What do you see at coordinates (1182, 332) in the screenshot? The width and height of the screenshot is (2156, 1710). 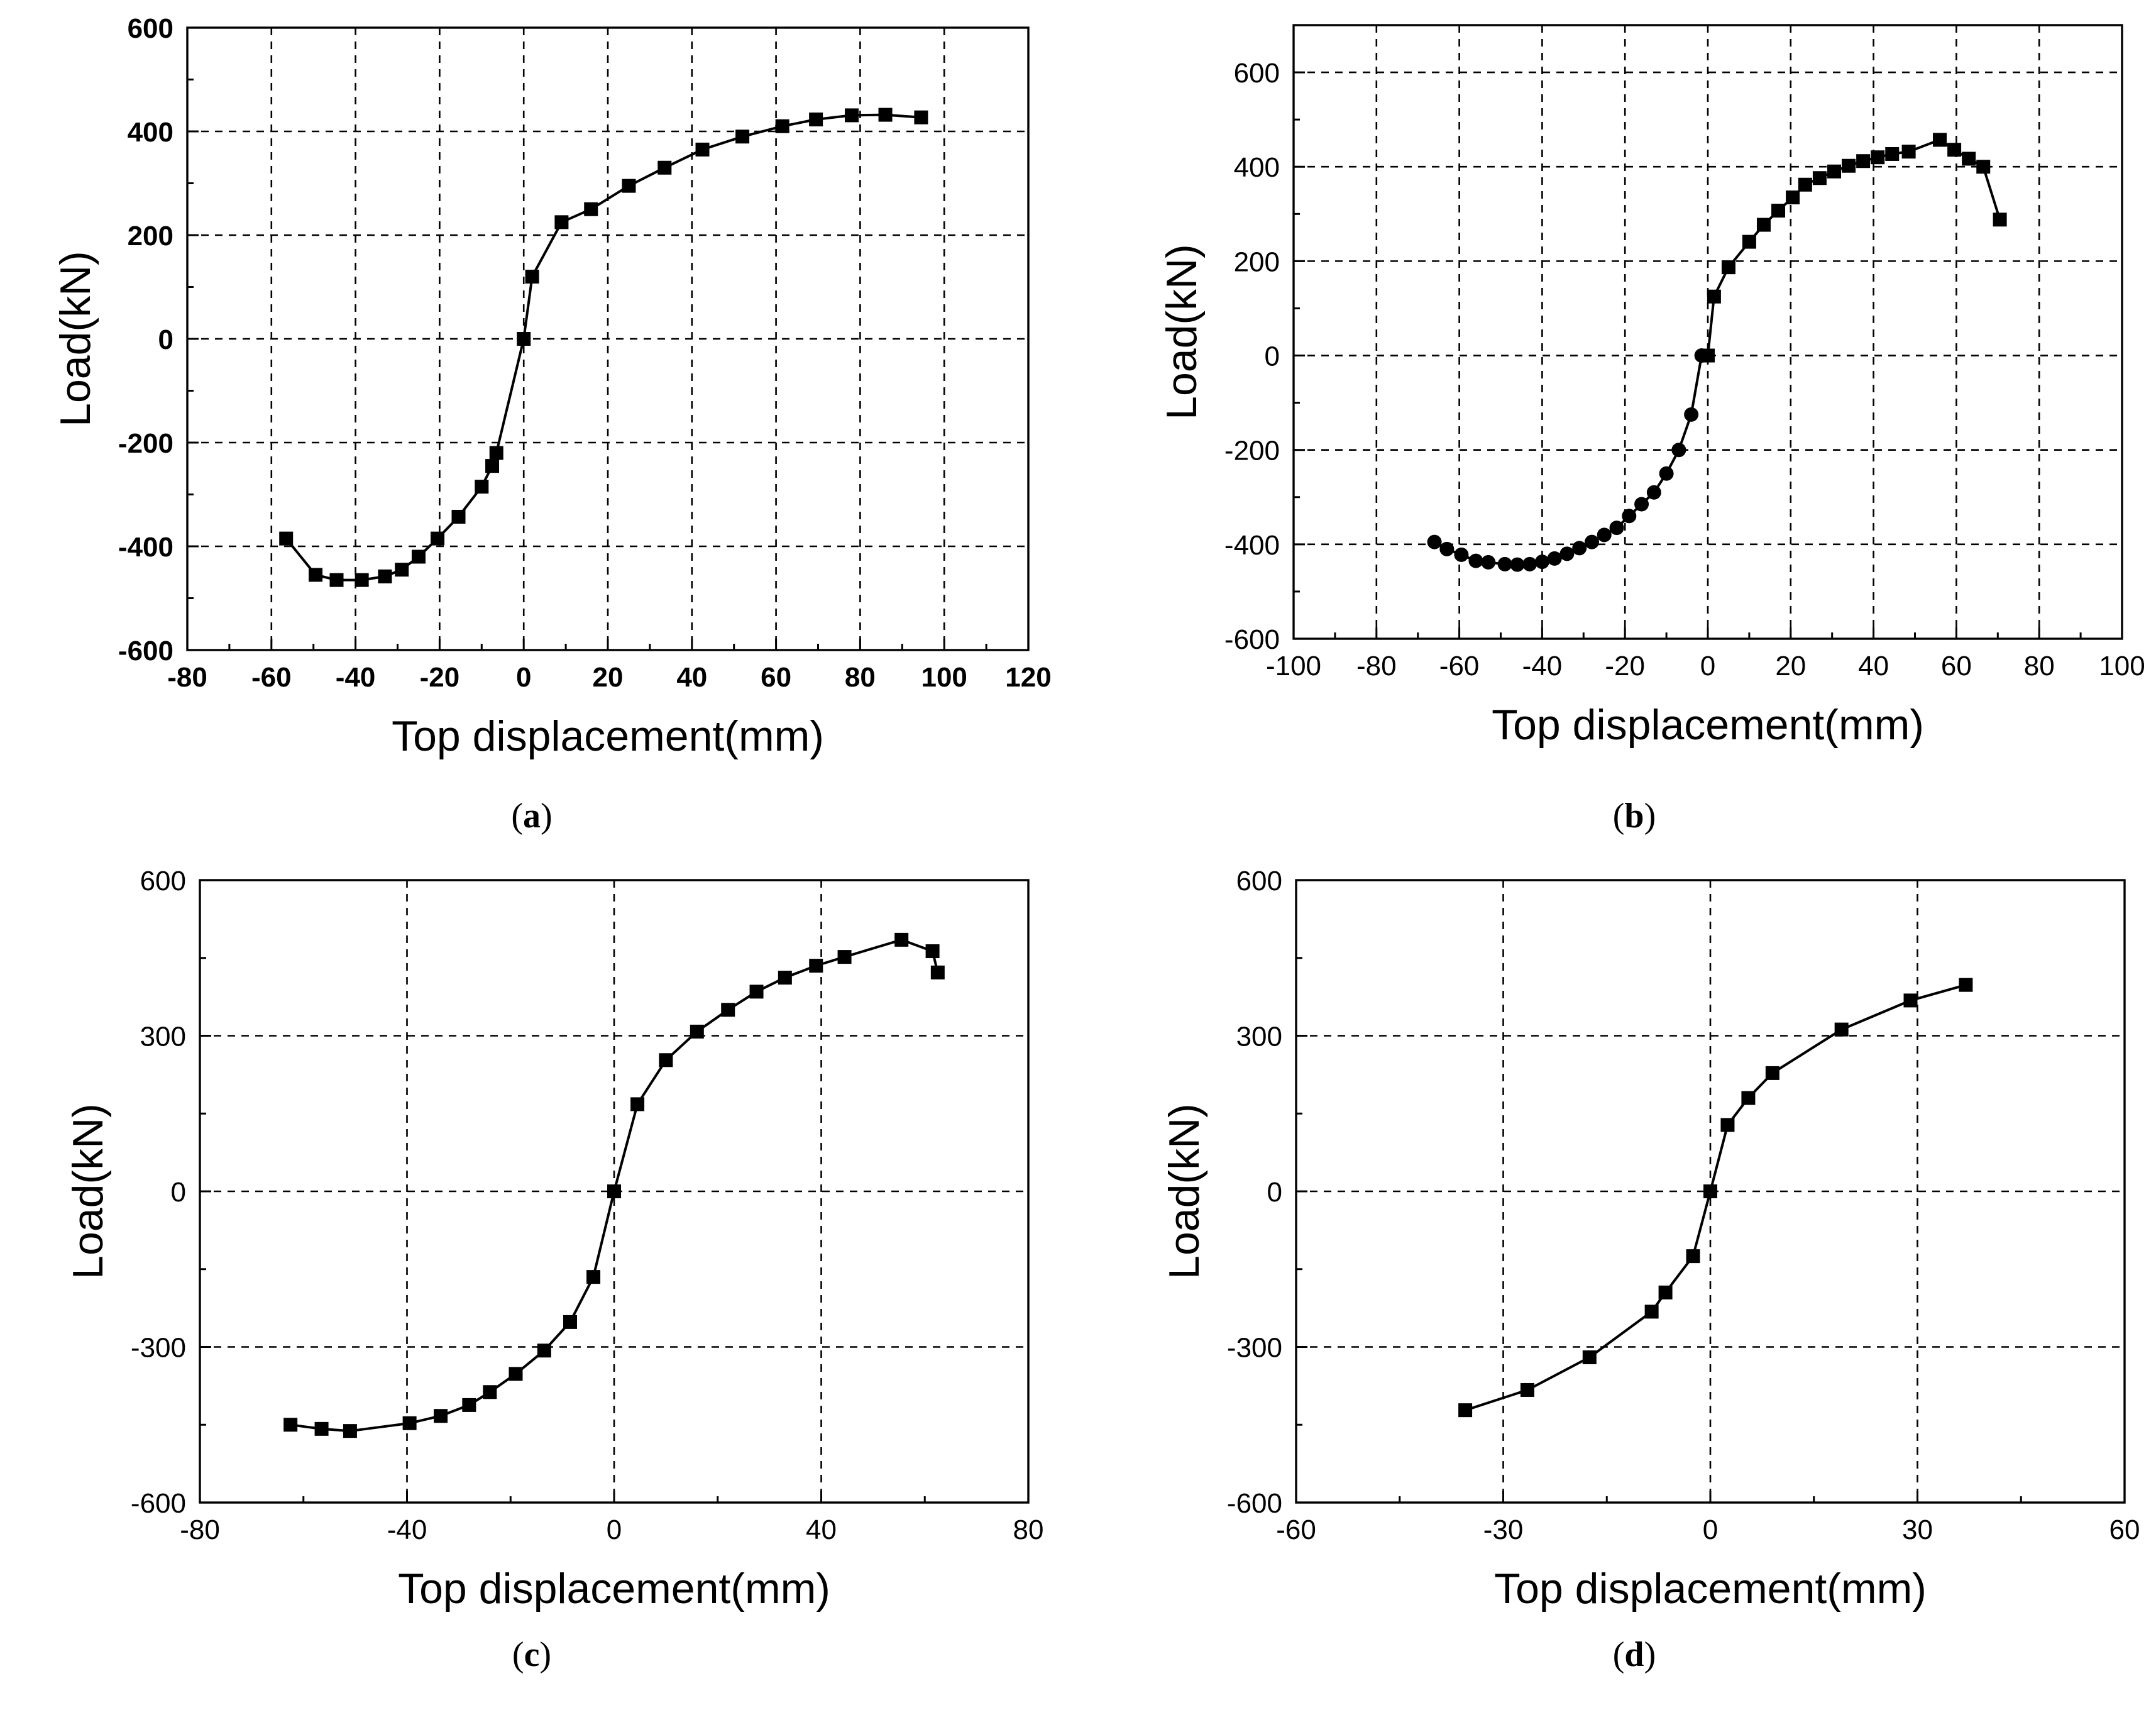 I see `y-axis-title: Load(kN)` at bounding box center [1182, 332].